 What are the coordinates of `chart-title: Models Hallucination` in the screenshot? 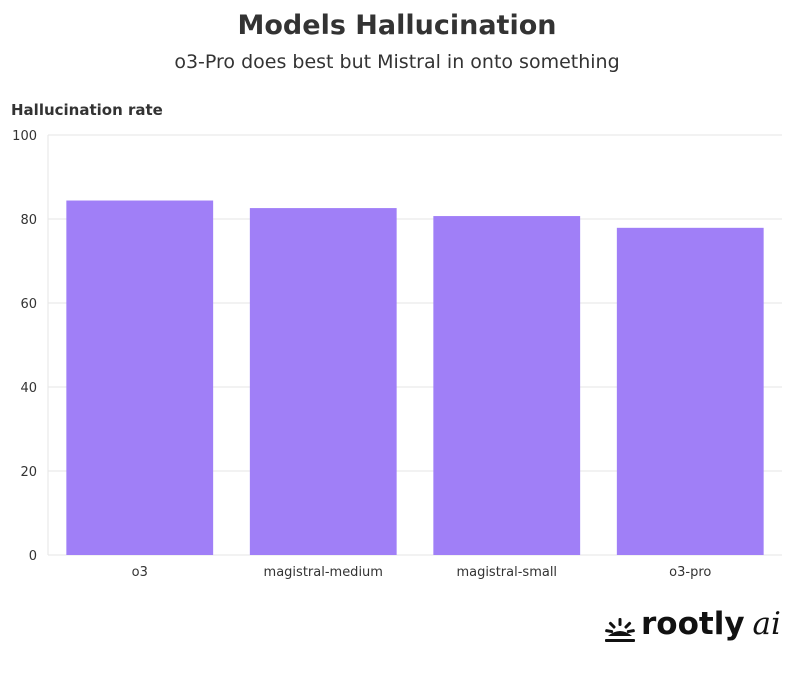 It's located at (397, 25).